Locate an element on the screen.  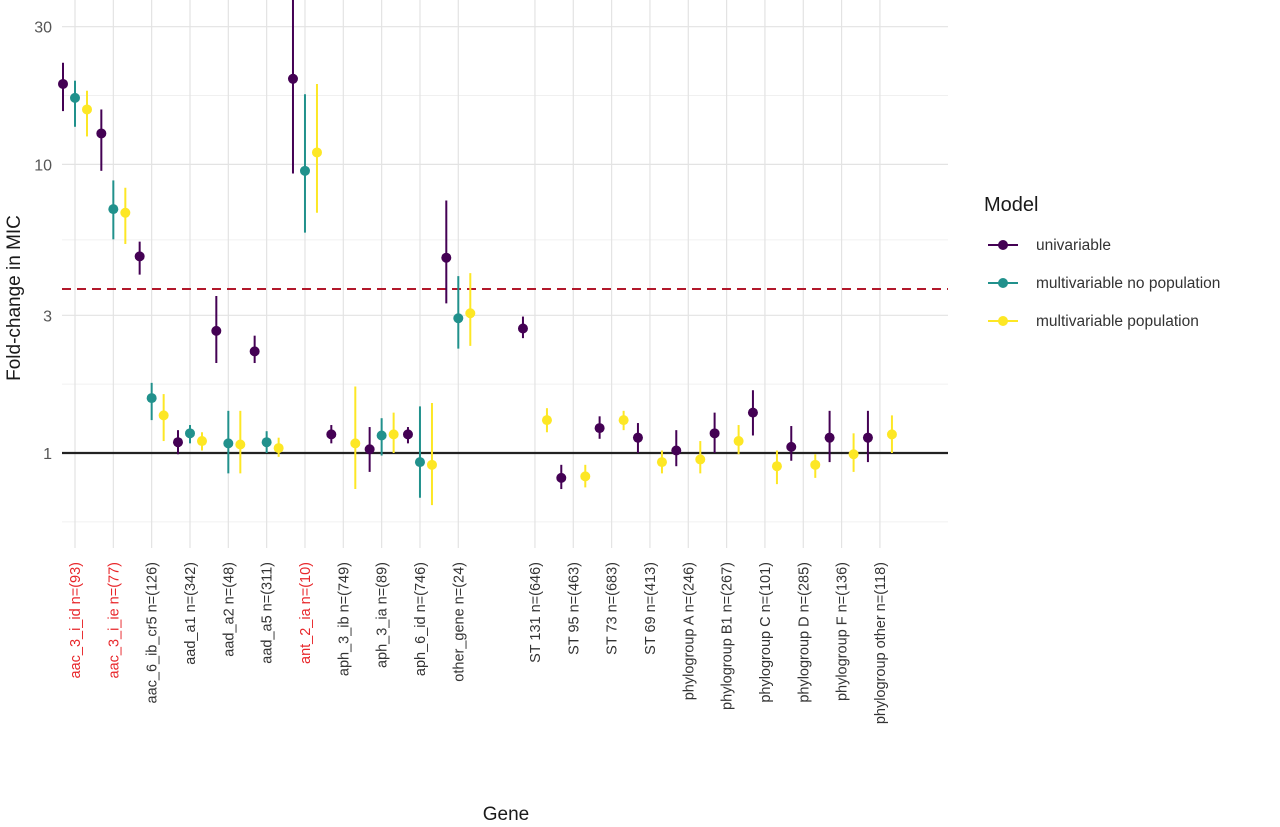
y-tick-label: 3 is located at coordinates (47, 316).